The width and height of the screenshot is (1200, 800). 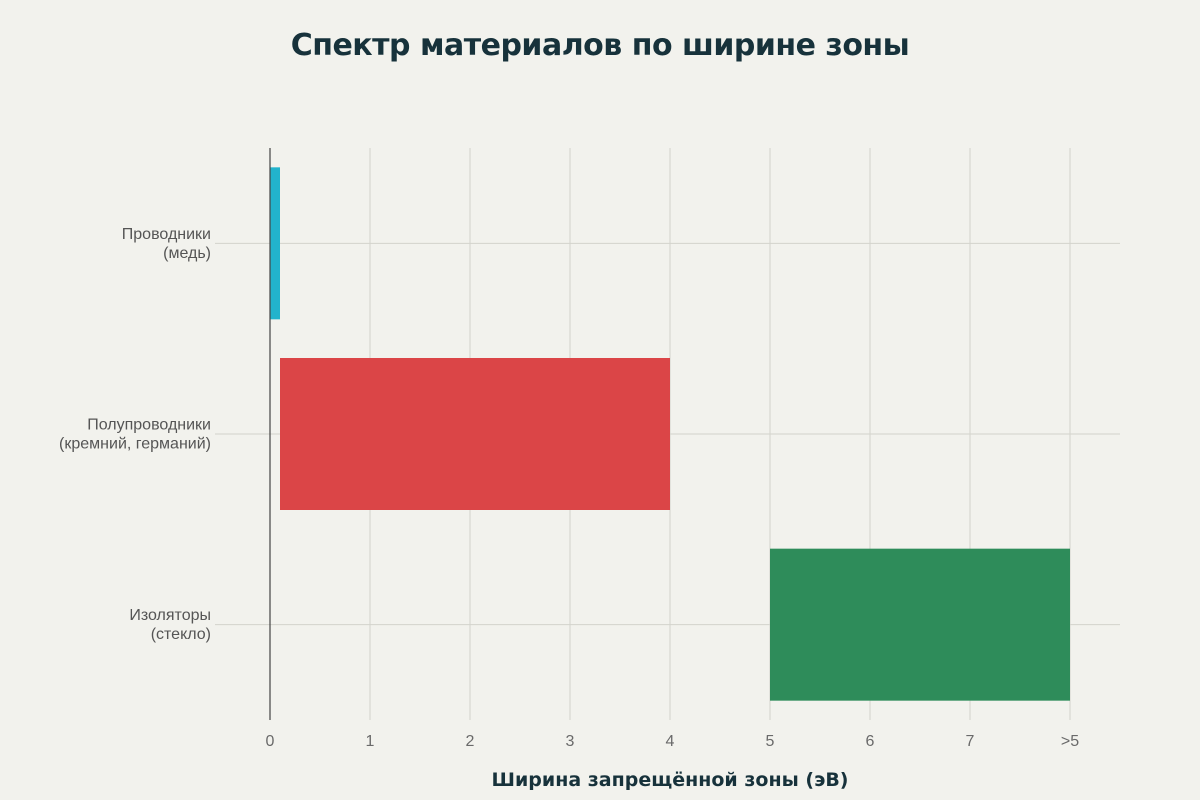 What do you see at coordinates (870, 741) in the screenshot?
I see `x-tick-label: 6` at bounding box center [870, 741].